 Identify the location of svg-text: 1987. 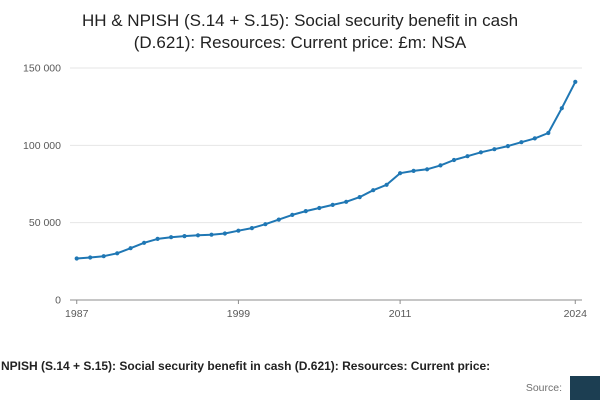
(77, 314).